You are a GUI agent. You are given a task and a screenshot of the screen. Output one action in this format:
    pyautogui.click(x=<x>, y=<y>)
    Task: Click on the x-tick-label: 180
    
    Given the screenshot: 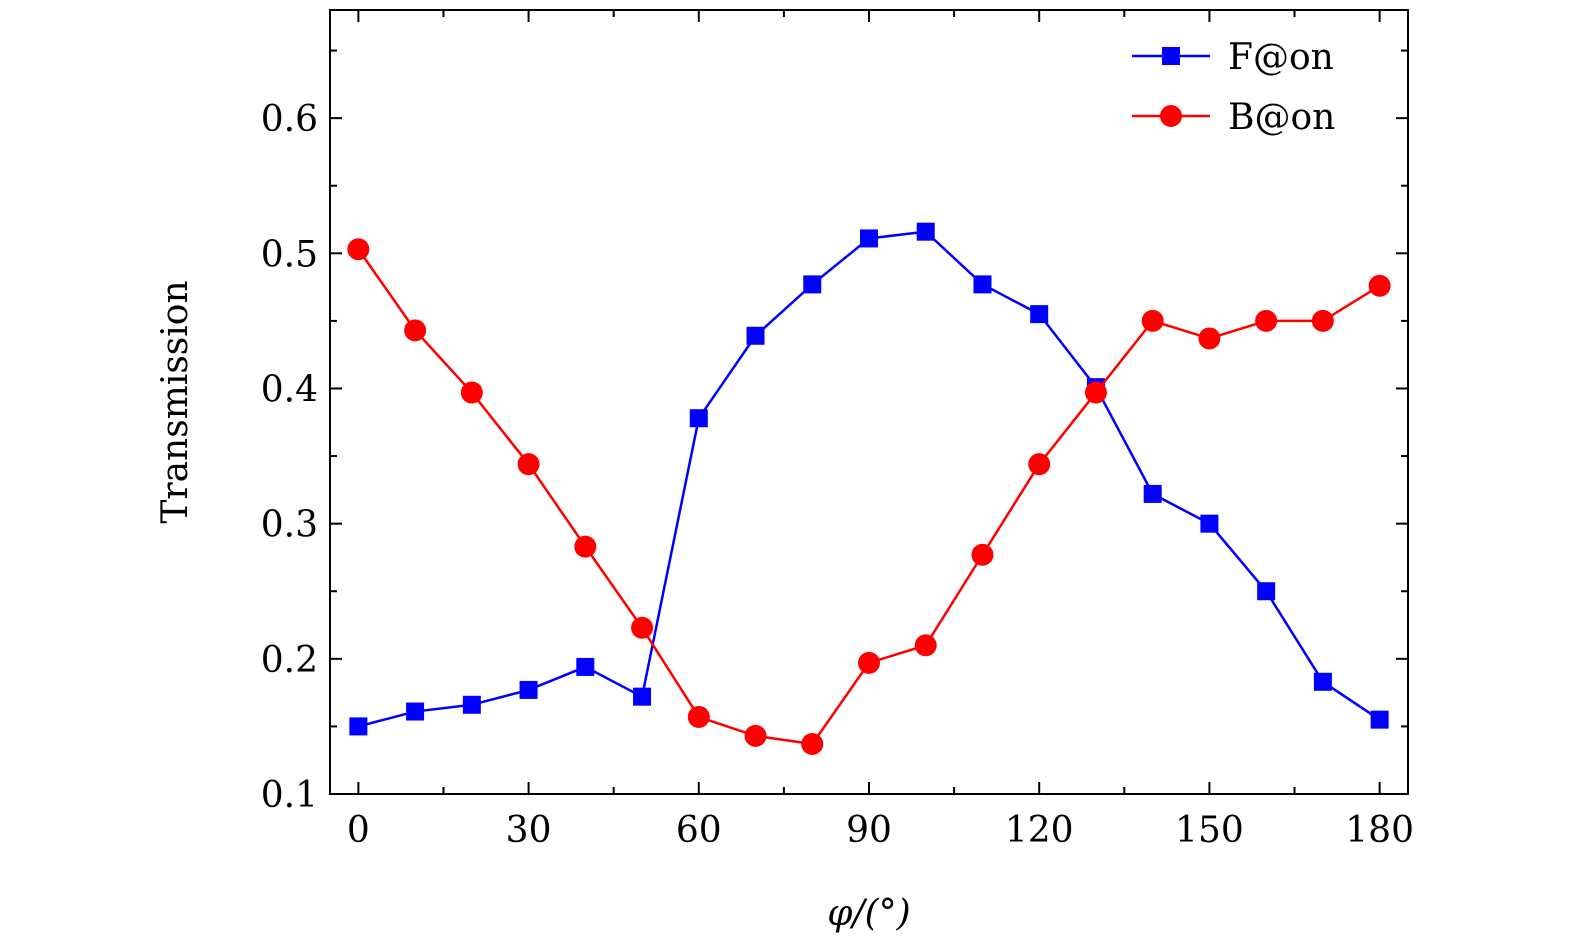 What is the action you would take?
    pyautogui.click(x=1379, y=830)
    